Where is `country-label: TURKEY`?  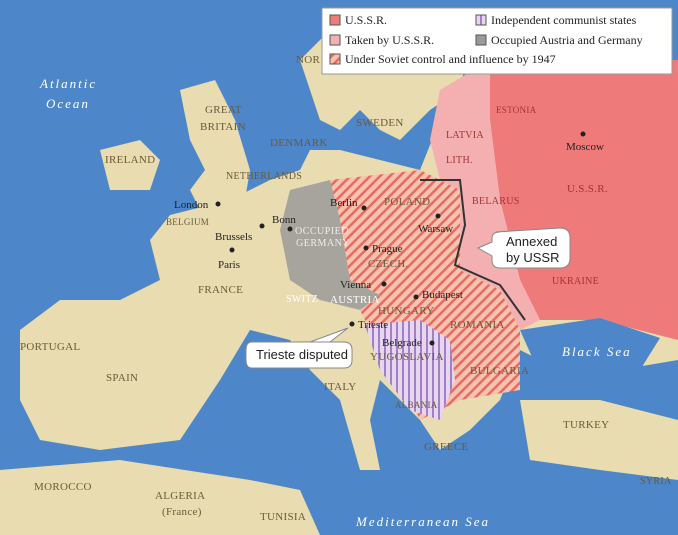 country-label: TURKEY is located at coordinates (586, 425).